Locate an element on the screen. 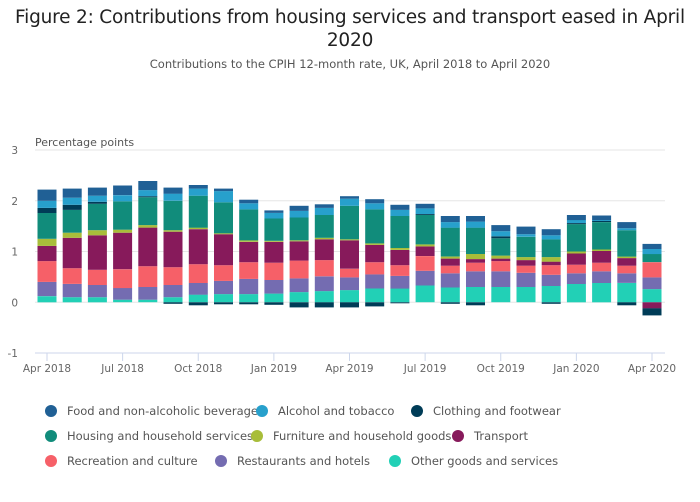  legend-item-housing: Housing and household services is located at coordinates (149, 436).